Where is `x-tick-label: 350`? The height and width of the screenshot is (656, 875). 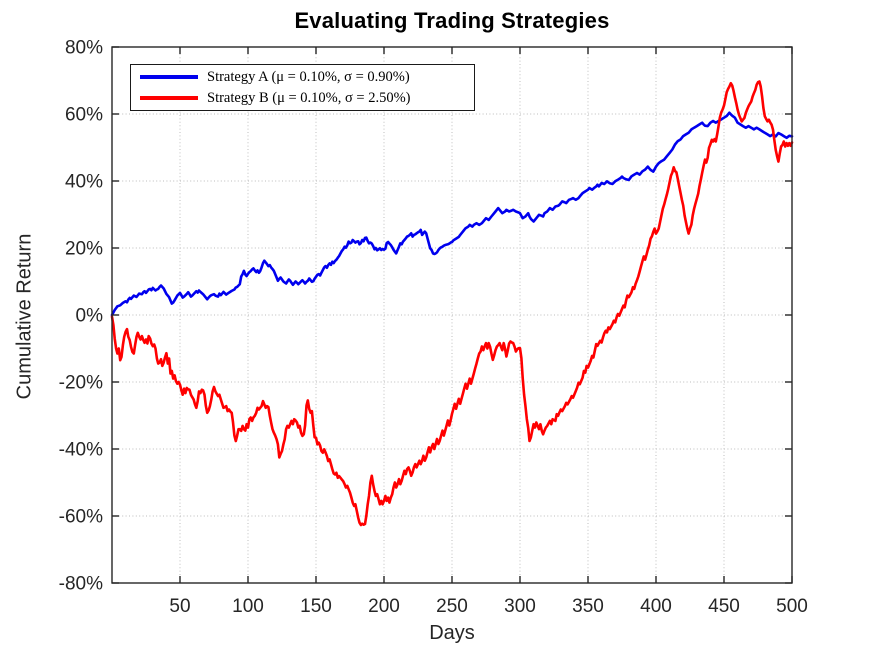
x-tick-label: 350 is located at coordinates (588, 606).